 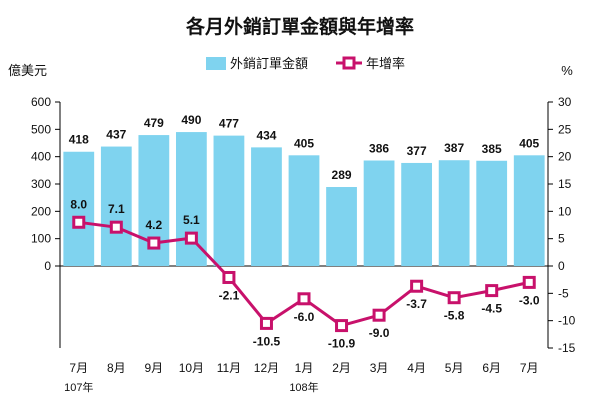 What do you see at coordinates (154, 368) in the screenshot?
I see `x-tick-label: 9月` at bounding box center [154, 368].